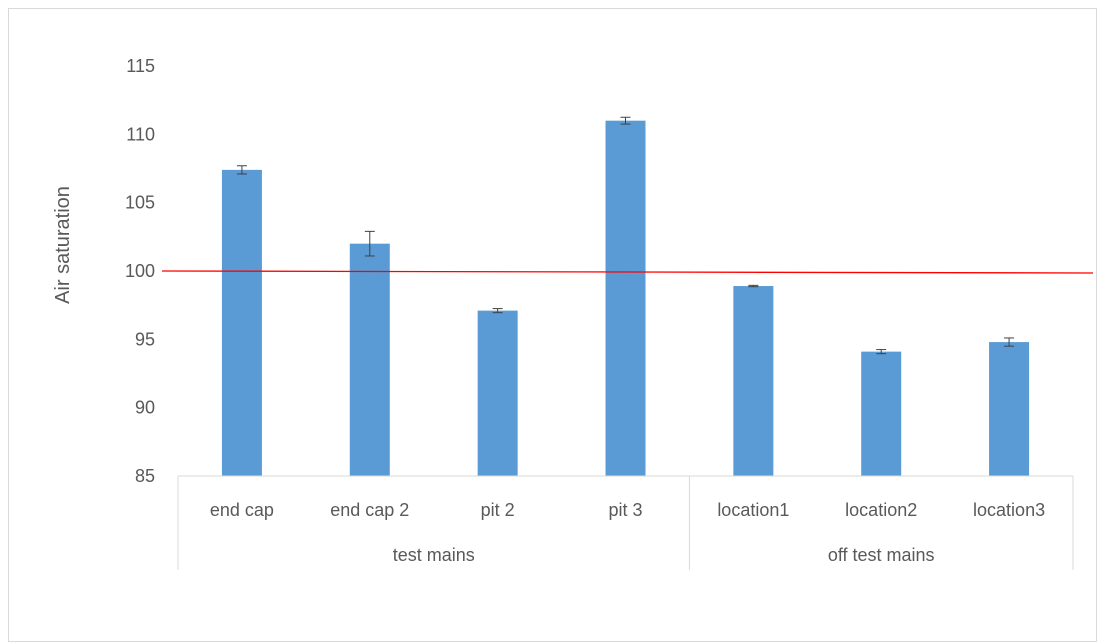 Image resolution: width=1099 pixels, height=644 pixels. What do you see at coordinates (434, 555) in the screenshot?
I see `group-label: test mains` at bounding box center [434, 555].